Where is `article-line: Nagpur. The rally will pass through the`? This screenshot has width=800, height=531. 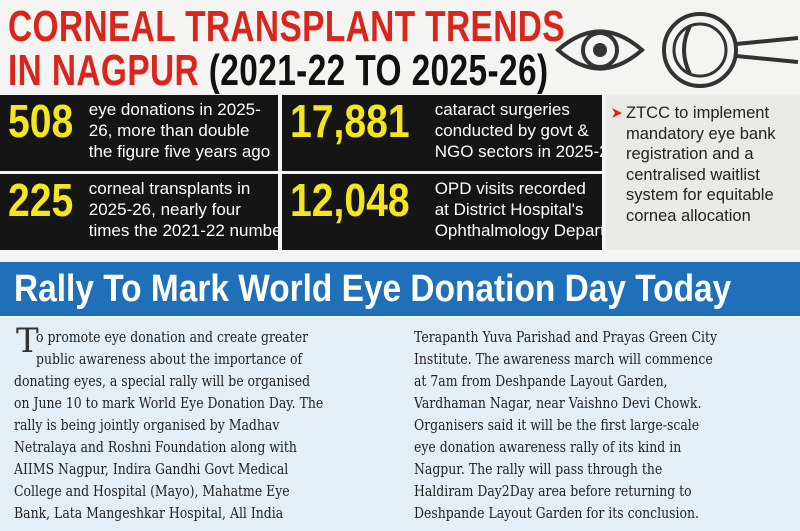
article-line: Nagpur. The rally will pass through the is located at coordinates (538, 469).